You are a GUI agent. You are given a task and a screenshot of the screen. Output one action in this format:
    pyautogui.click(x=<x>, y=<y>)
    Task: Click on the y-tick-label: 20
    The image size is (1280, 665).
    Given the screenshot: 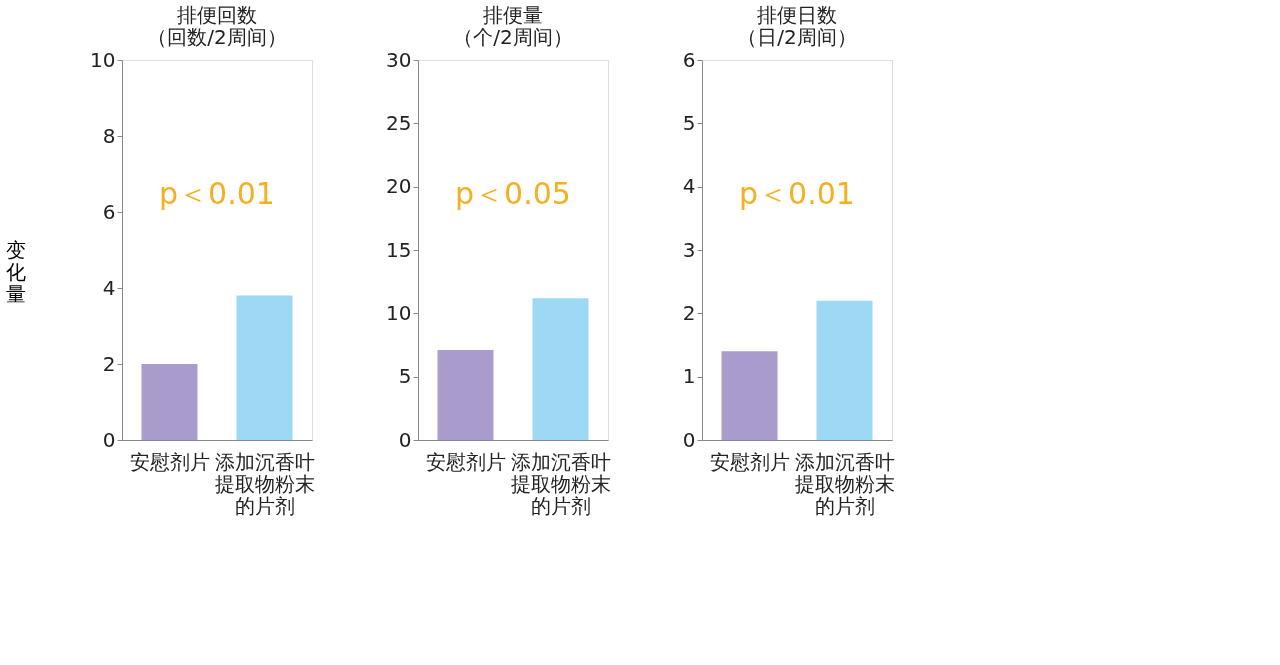 What is the action you would take?
    pyautogui.click(x=399, y=186)
    